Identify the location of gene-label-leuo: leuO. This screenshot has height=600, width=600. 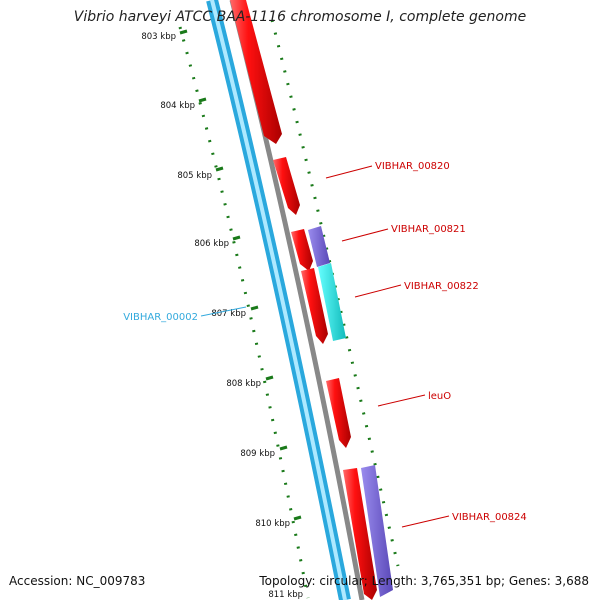
(439, 396).